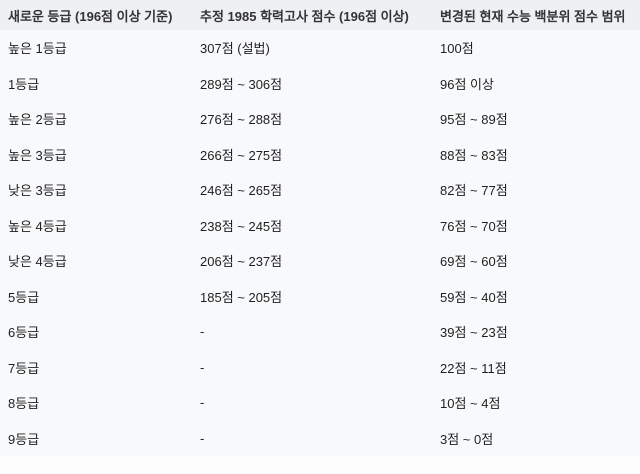 The width and height of the screenshot is (640, 474). I want to click on score-1985-cell: 185점 ~ 205점, so click(241, 297).